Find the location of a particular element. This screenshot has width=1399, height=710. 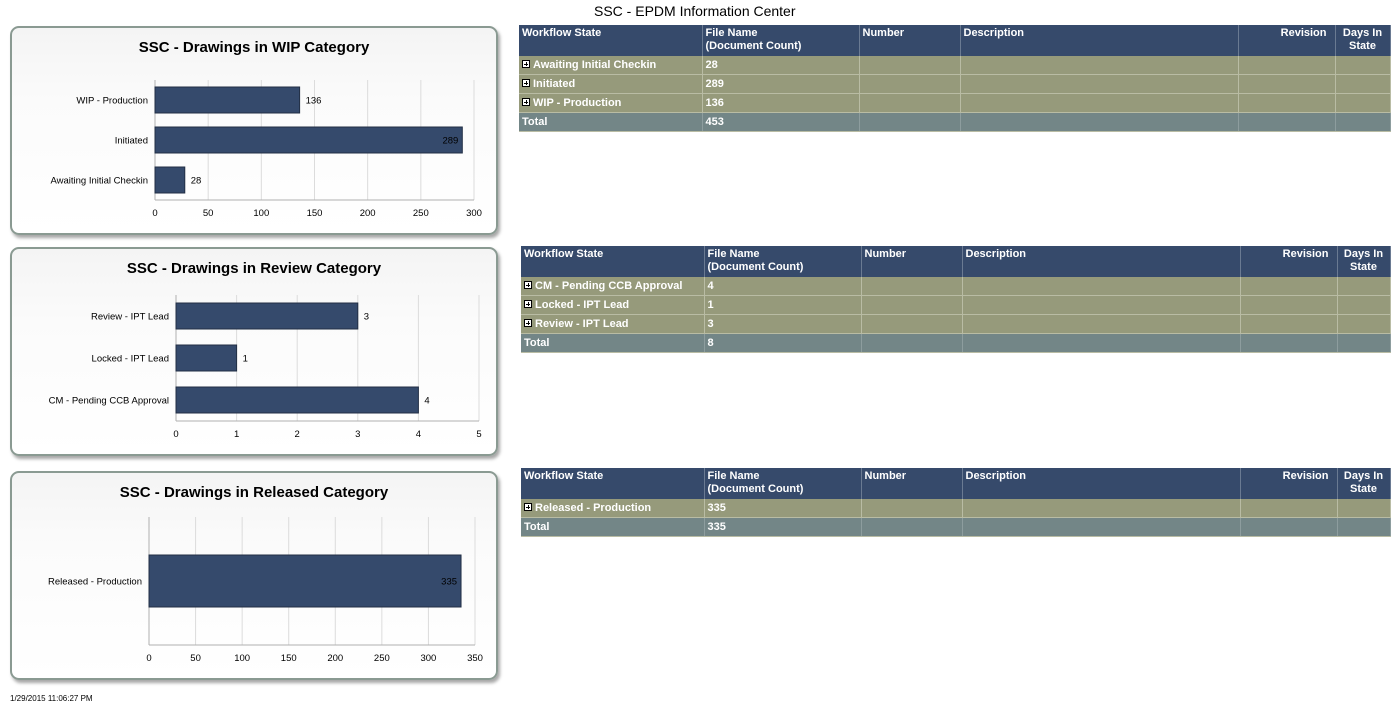

state-label: Initiated is located at coordinates (554, 84).